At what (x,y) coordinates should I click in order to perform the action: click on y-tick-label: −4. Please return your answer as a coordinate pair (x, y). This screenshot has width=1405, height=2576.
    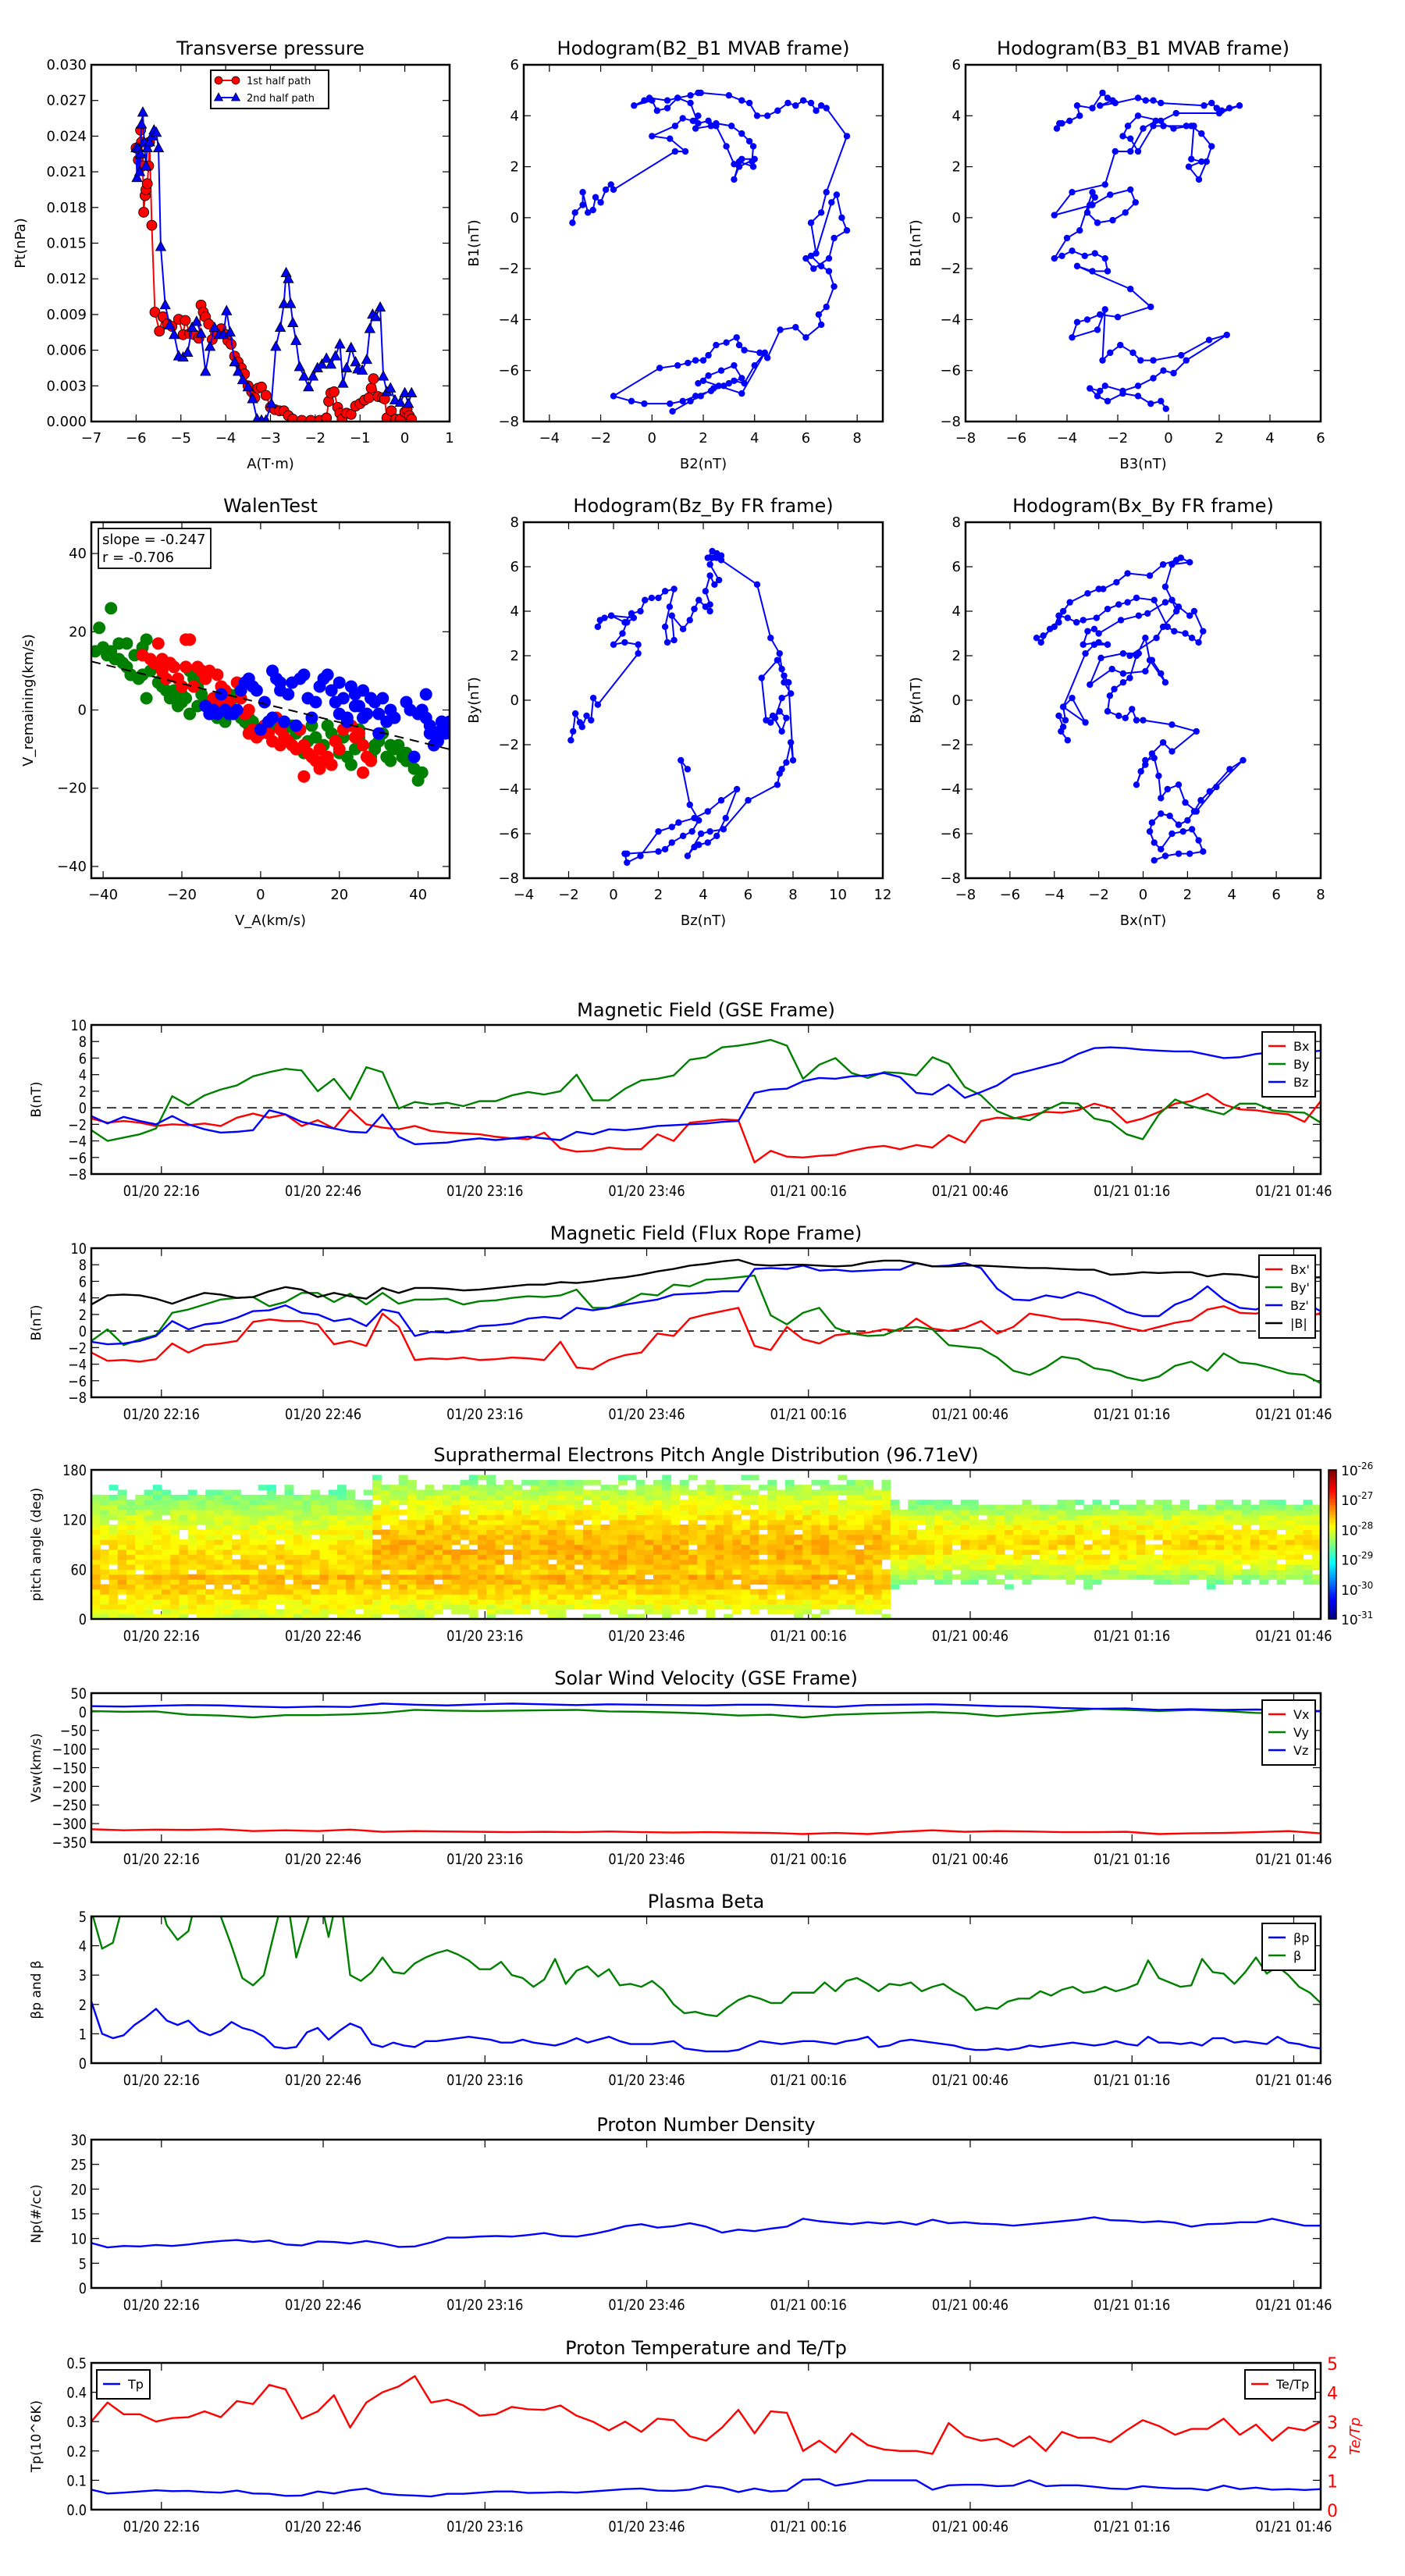
    Looking at the image, I should click on (951, 789).